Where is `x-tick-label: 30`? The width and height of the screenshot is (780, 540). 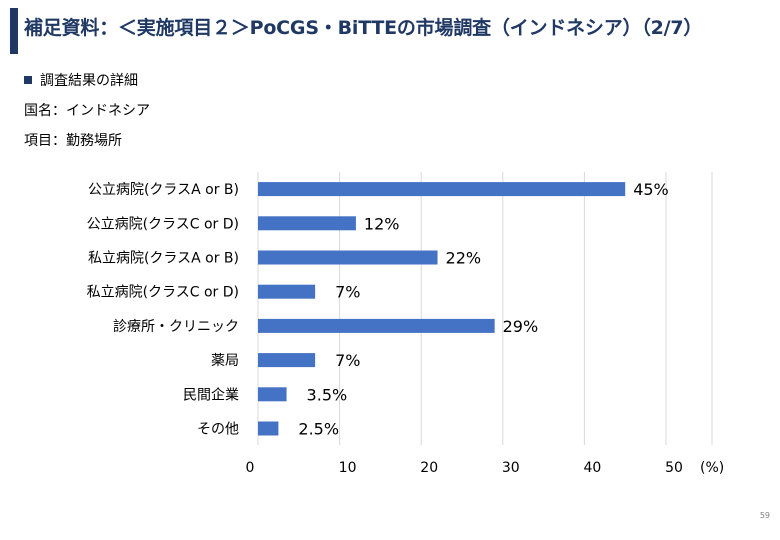 x-tick-label: 30 is located at coordinates (511, 468).